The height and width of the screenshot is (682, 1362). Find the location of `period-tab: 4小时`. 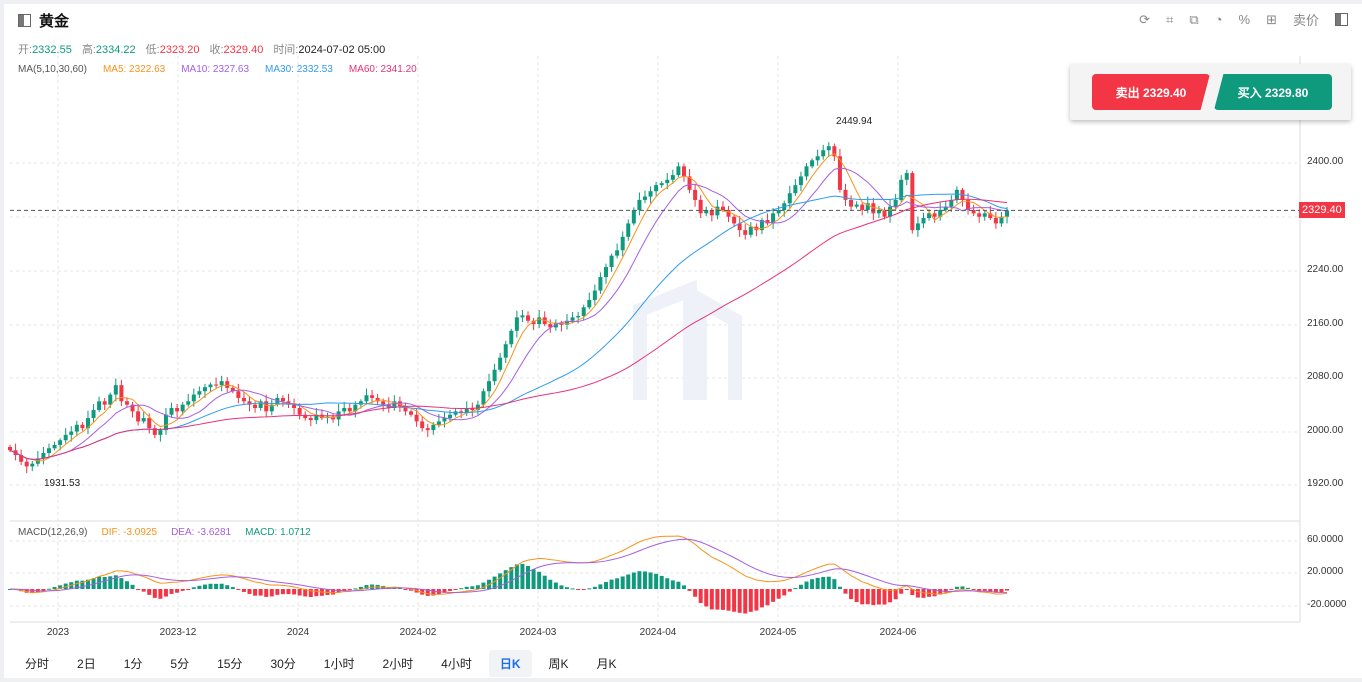

period-tab: 4小时 is located at coordinates (456, 664).